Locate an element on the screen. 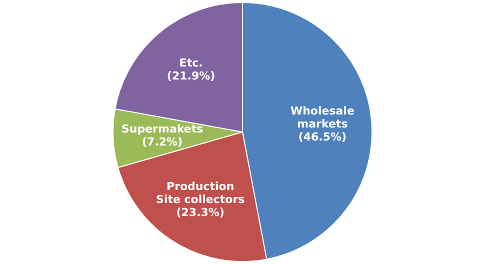 Image resolution: width=485 pixels, height=264 pixels. data-label: (21.9%) is located at coordinates (191, 76).